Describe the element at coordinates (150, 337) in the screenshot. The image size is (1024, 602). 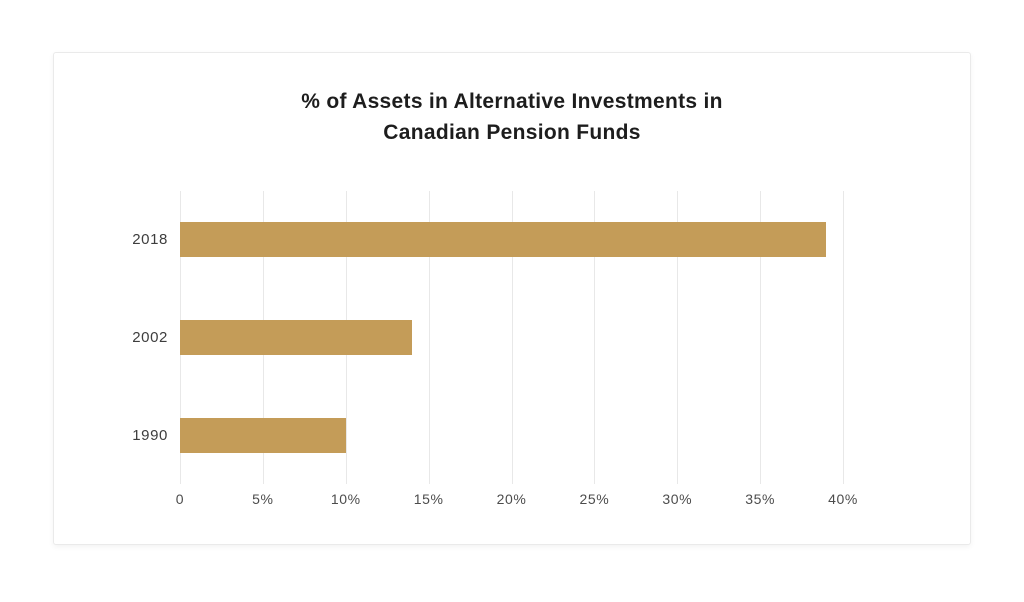
I see `y-category-label: 2002` at that location.